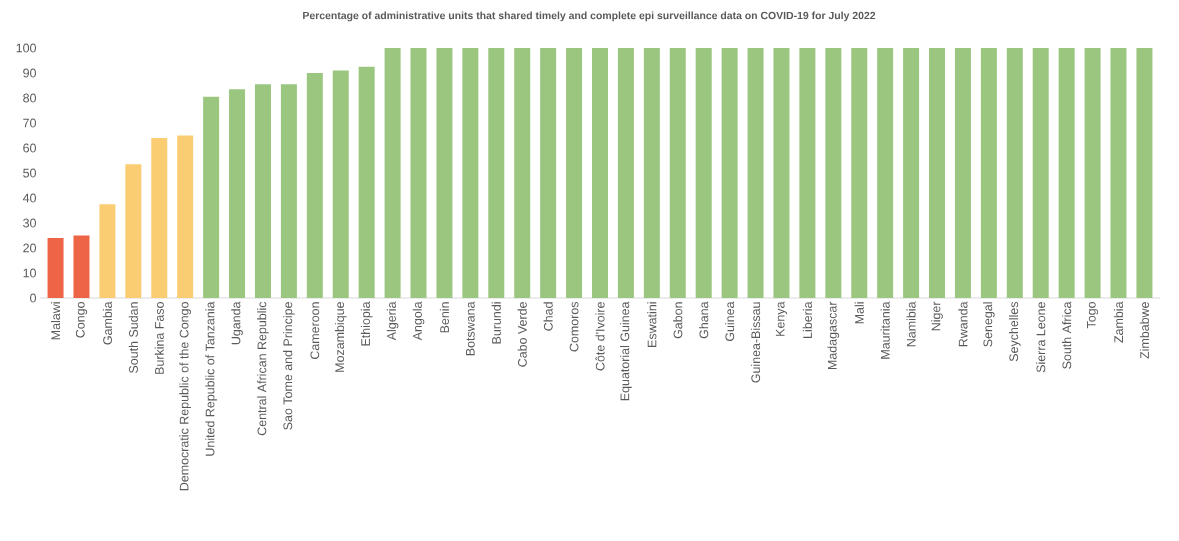 This screenshot has width=1179, height=541. I want to click on x-tick-label: Benin, so click(444, 317).